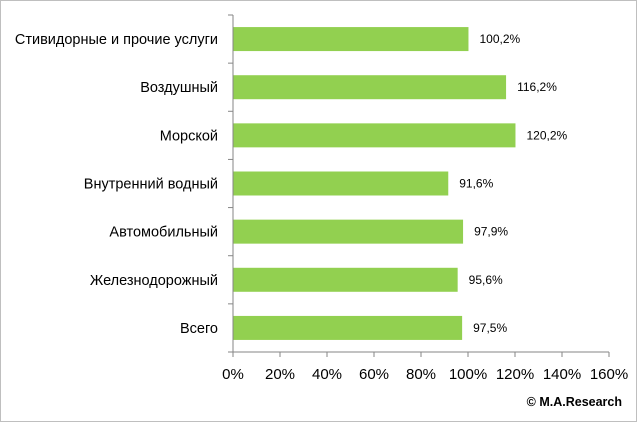 The width and height of the screenshot is (637, 422). What do you see at coordinates (515, 374) in the screenshot?
I see `value-tick-label: 120%` at bounding box center [515, 374].